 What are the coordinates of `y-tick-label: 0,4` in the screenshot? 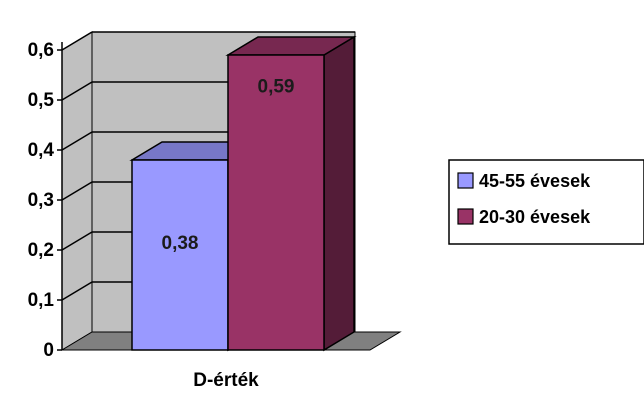 It's located at (41, 150).